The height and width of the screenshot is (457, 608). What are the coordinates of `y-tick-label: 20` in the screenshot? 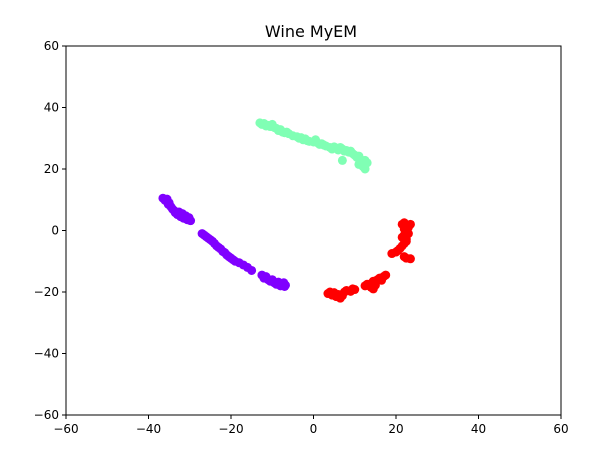 It's located at (51, 169).